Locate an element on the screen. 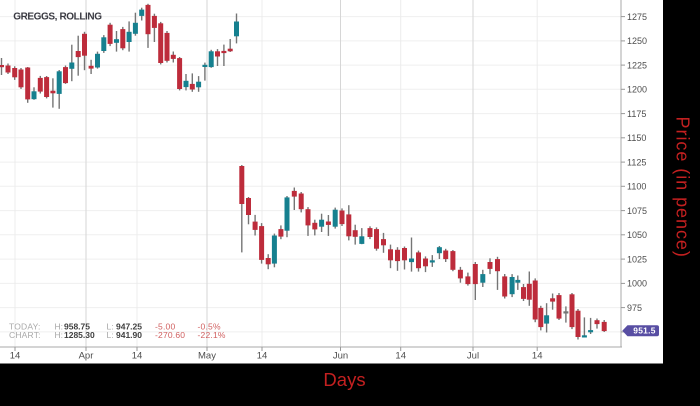 The width and height of the screenshot is (700, 406). svg-text: -0.5% is located at coordinates (209, 327).